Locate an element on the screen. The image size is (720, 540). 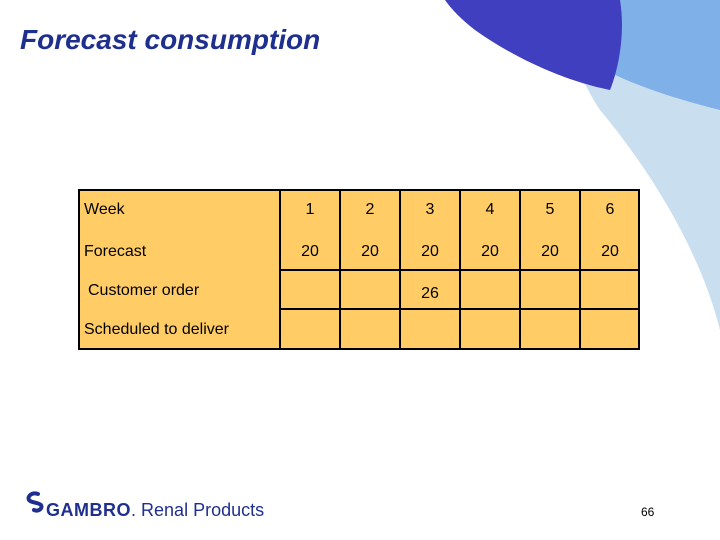
footer-logo-text: GAMBRO. Renal Products is located at coordinates (155, 510).